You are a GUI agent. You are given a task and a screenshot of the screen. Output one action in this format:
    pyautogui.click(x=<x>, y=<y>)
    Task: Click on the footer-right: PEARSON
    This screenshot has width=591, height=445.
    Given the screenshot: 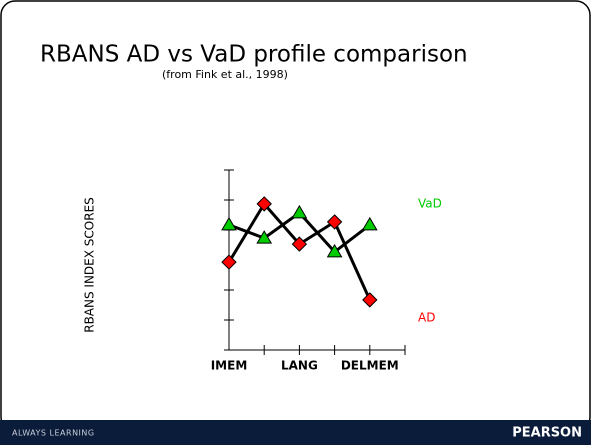 What is the action you would take?
    pyautogui.click(x=547, y=433)
    